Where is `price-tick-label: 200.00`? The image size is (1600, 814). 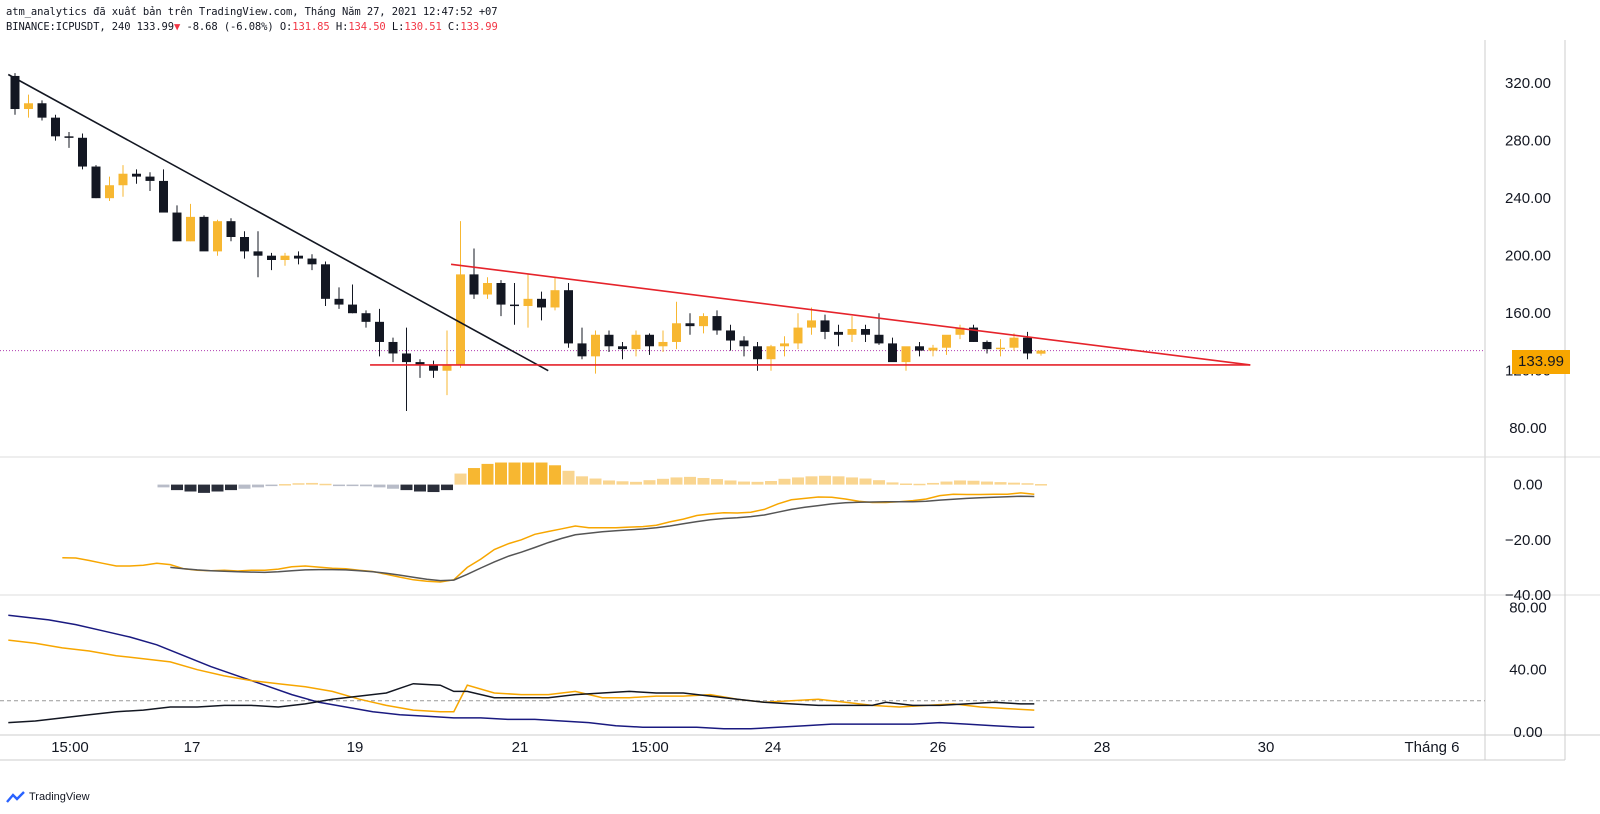 price-tick-label: 200.00 is located at coordinates (1528, 256).